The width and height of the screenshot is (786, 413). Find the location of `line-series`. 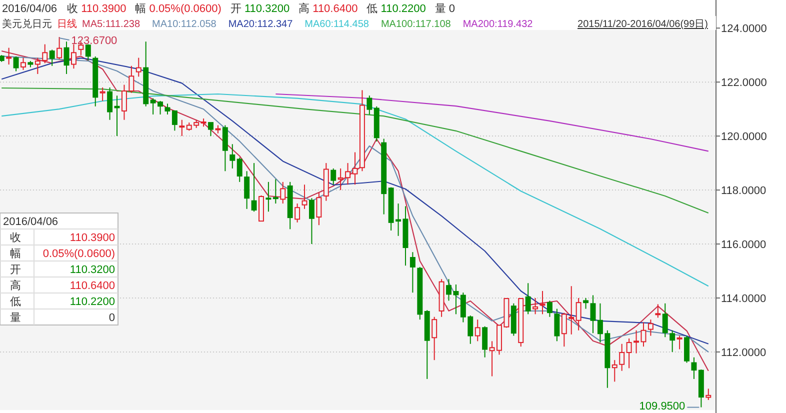

line-series is located at coordinates (492, 122).